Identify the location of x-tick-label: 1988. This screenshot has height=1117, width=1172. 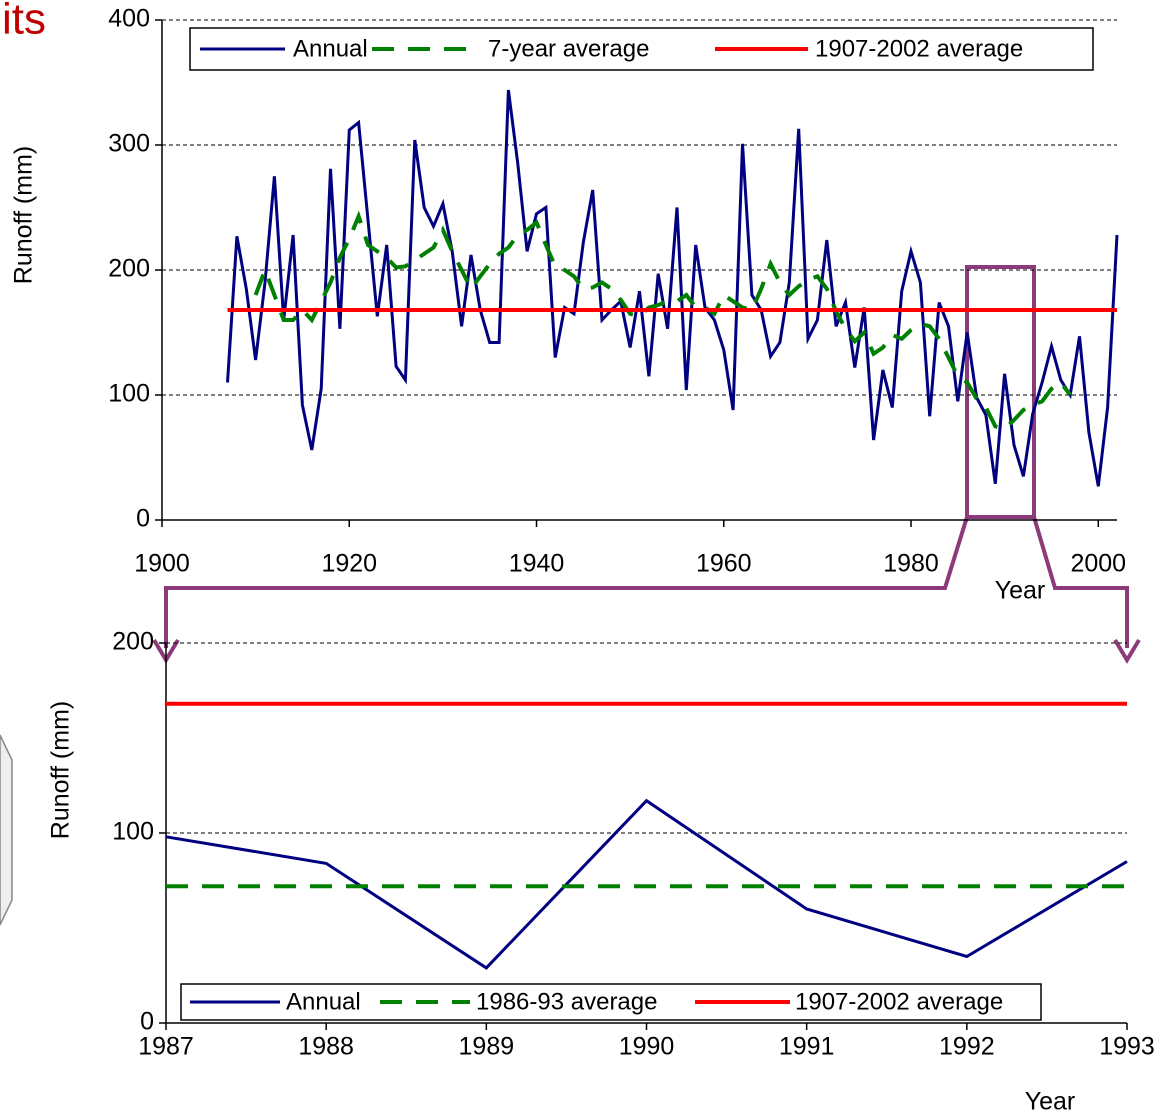
(326, 1047).